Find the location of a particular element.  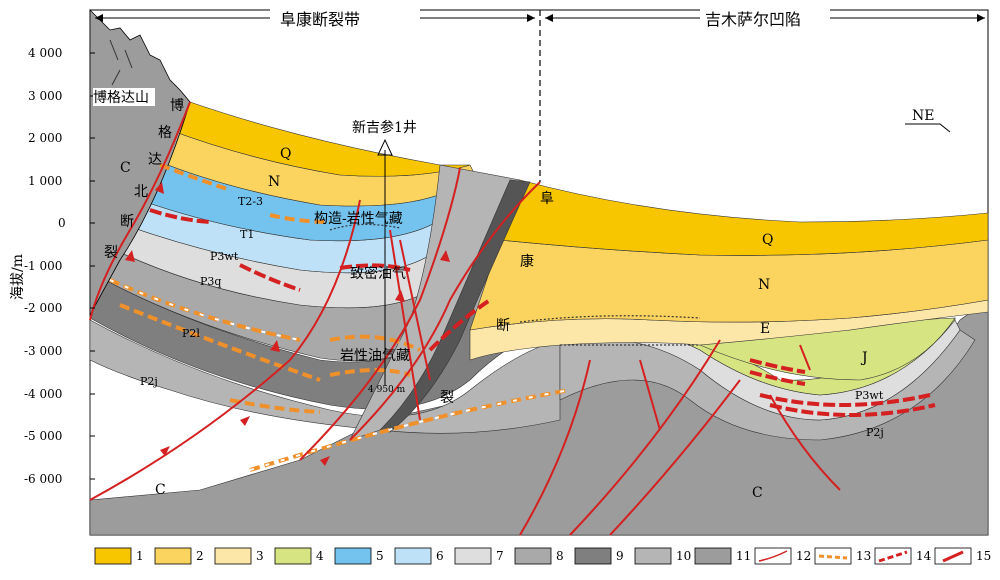

legend-number: 15 is located at coordinates (983, 556).